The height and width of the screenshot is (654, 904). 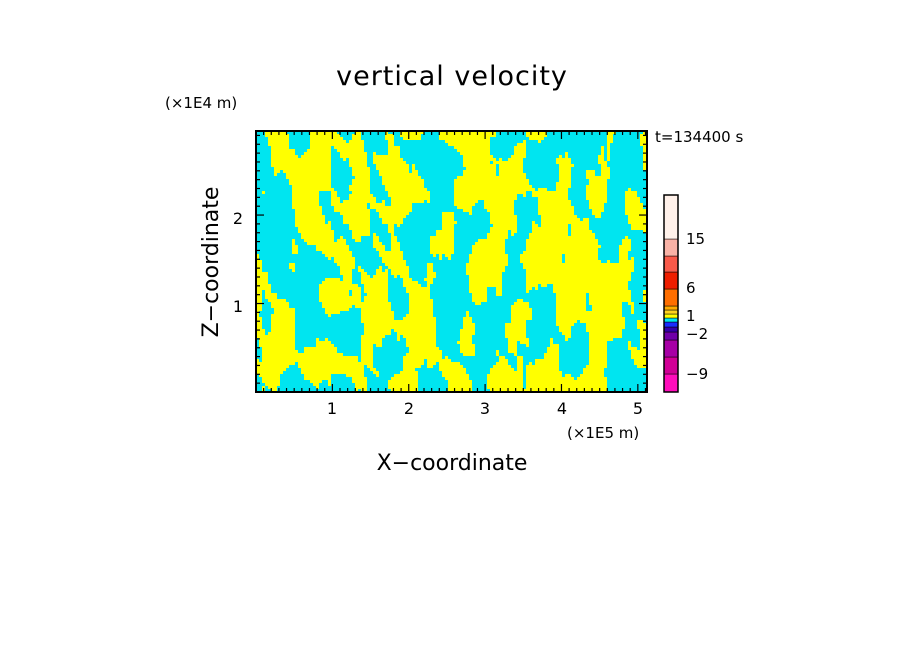 What do you see at coordinates (695, 239) in the screenshot?
I see `colorbar-label-15: 15` at bounding box center [695, 239].